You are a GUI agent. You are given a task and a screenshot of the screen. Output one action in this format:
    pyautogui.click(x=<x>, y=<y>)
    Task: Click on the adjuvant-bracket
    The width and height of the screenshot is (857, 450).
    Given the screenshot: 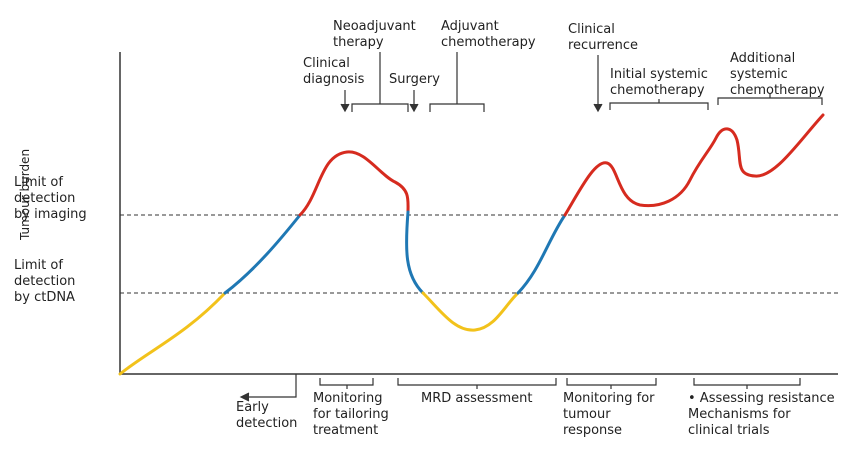 What is the action you would take?
    pyautogui.click(x=457, y=82)
    